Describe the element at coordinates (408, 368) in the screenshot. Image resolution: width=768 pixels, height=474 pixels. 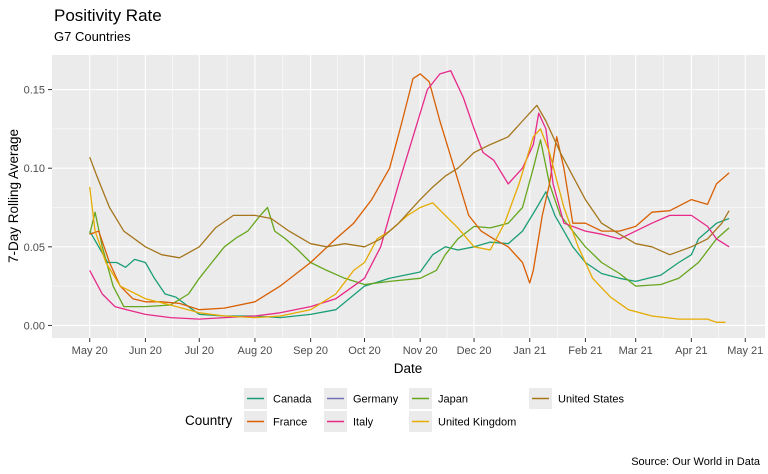
I see `x-axis-title: Date` at that location.